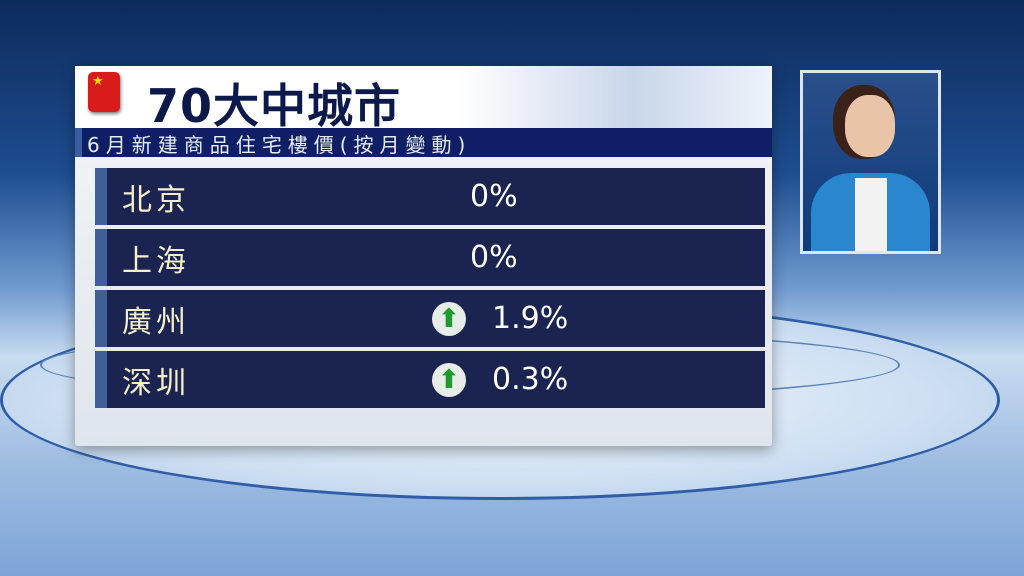 The image size is (1024, 576). I want to click on table-row: 上海 0%, so click(430, 257).